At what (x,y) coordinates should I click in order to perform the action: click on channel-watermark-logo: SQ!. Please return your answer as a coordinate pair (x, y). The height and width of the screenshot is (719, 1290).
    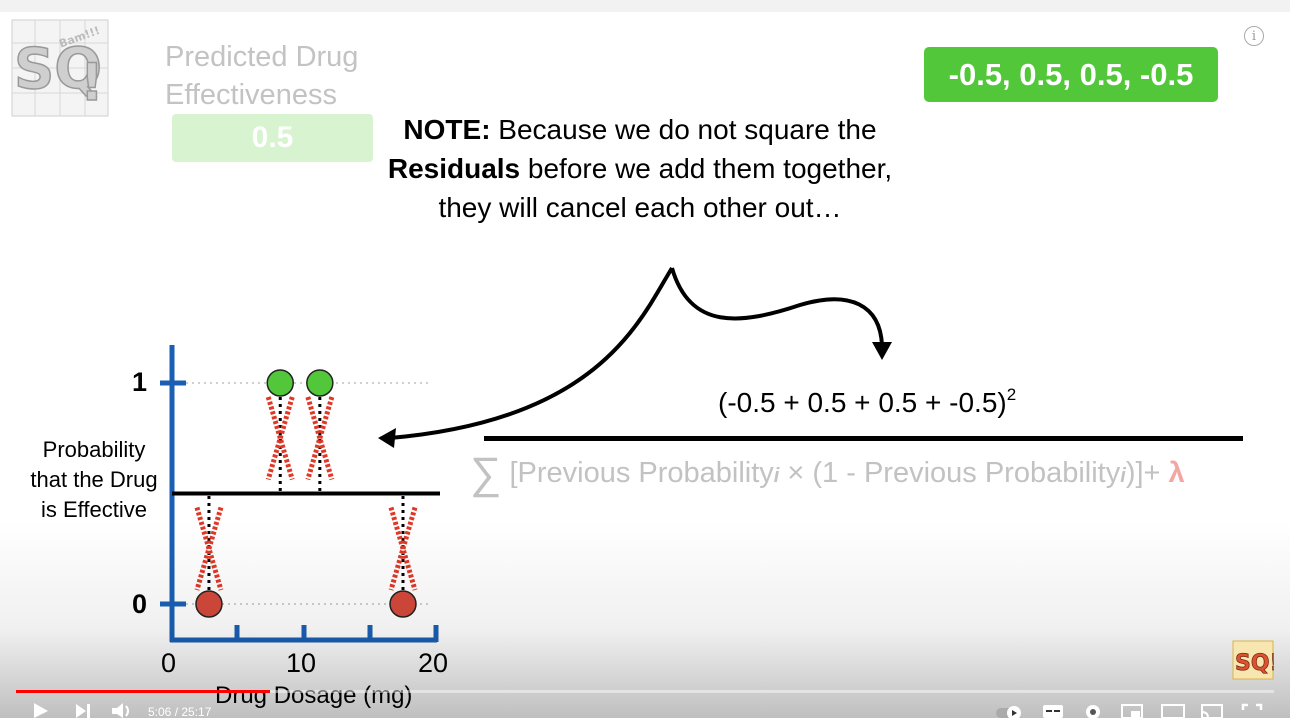
    Looking at the image, I should click on (1253, 660).